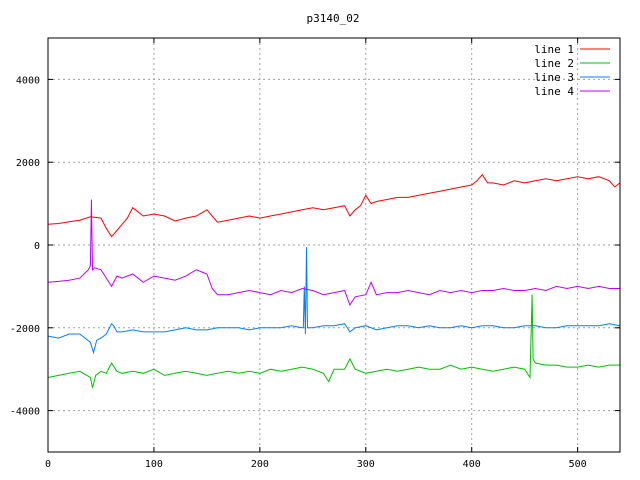 The height and width of the screenshot is (480, 640). I want to click on y-tick-label: -4000, so click(25, 412).